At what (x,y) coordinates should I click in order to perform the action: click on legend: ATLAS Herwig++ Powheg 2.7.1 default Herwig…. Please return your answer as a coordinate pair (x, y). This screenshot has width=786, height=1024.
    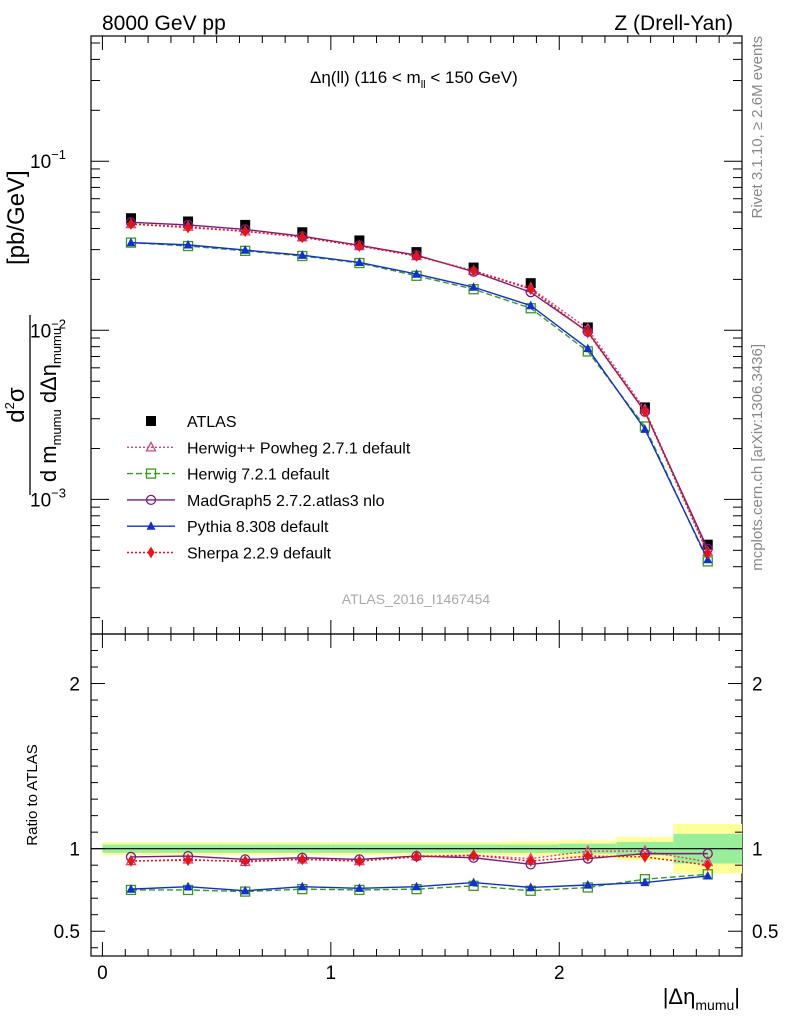
    Looking at the image, I should click on (269, 488).